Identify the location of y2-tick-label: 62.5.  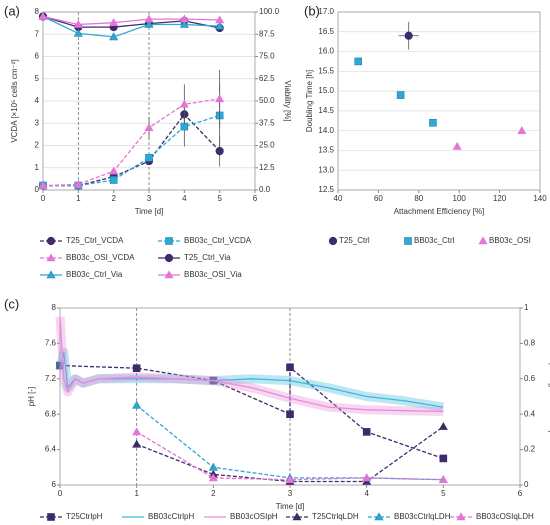
(267, 78).